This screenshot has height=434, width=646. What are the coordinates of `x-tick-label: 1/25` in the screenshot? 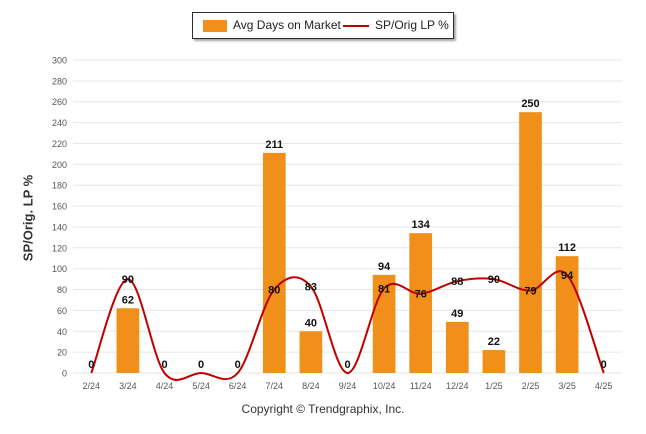 It's located at (494, 386).